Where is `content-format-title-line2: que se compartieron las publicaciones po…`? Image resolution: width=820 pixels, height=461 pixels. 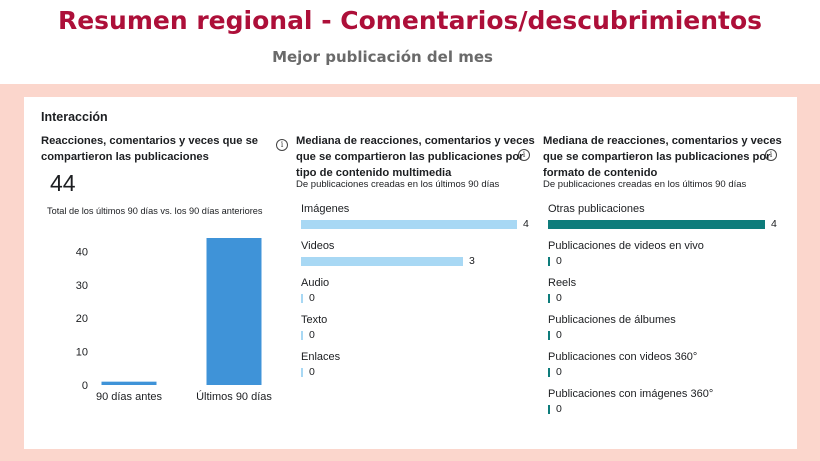
content-format-title-line2: que se compartieron las publicaciones po… is located at coordinates (657, 157).